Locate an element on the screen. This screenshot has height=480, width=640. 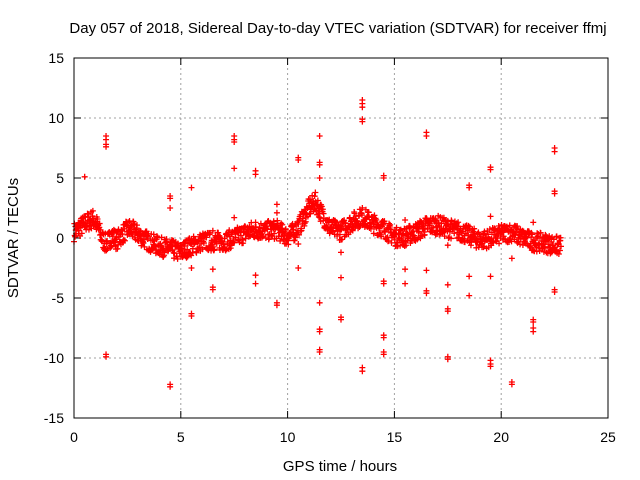
x-axis-label: GPS time / hours is located at coordinates (340, 466).